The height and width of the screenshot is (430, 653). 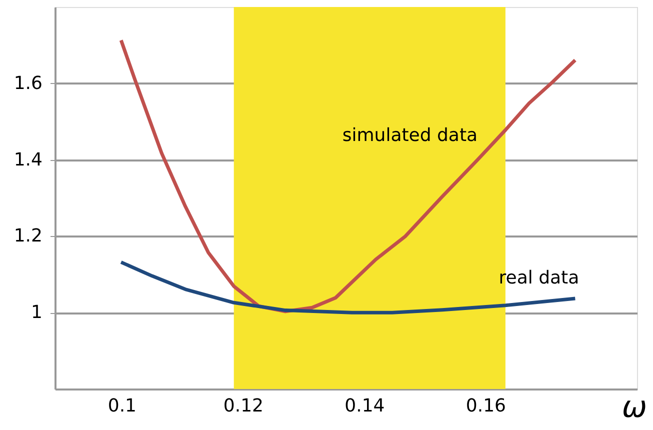 What do you see at coordinates (243, 406) in the screenshot?
I see `x-tick-label: 0.12` at bounding box center [243, 406].